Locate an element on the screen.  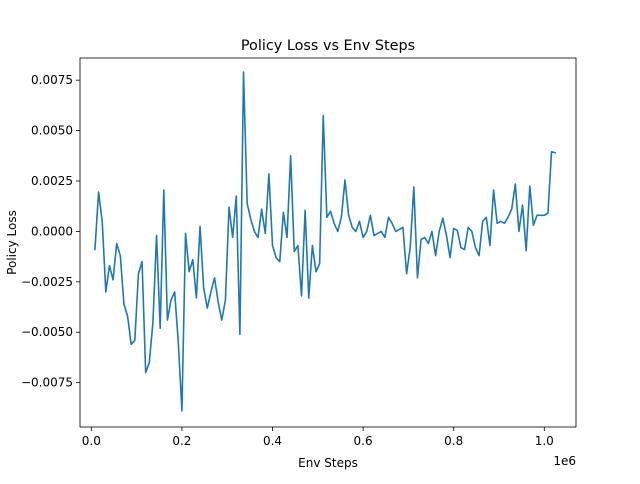
x-tick-label: 0.0 is located at coordinates (91, 441).